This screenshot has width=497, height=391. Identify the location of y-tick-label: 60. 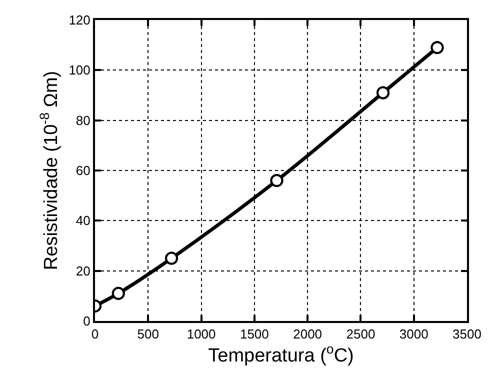
(83, 170).